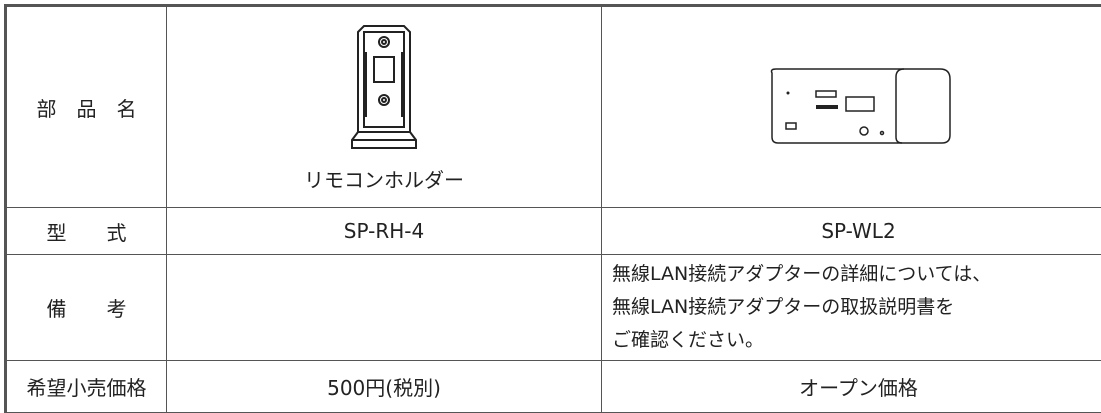  I want to click on caption: リモコンホルダー, so click(384, 178).